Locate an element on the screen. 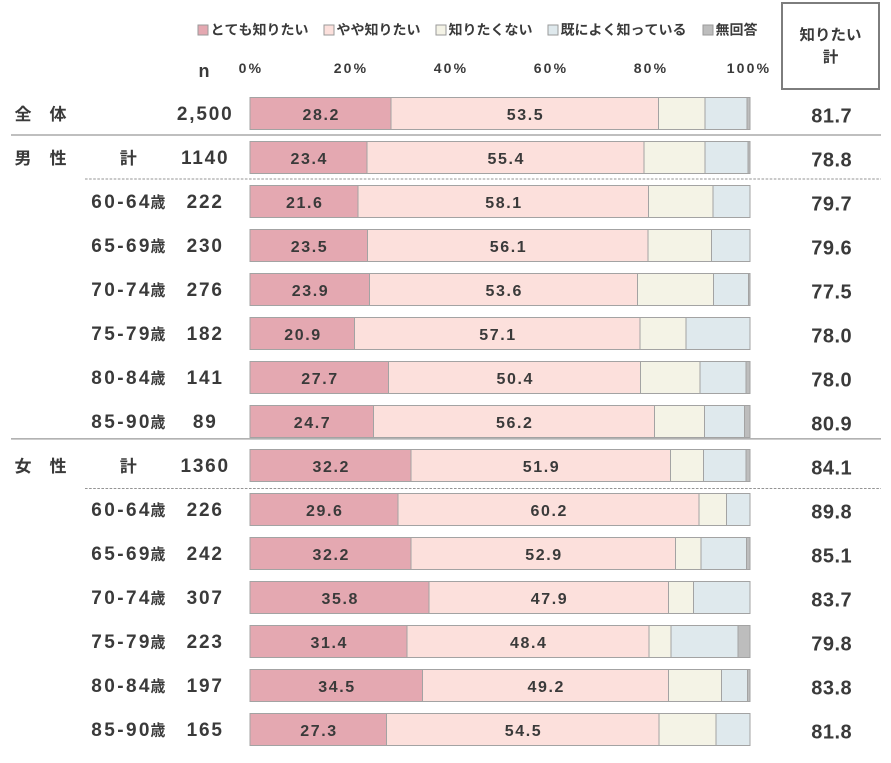 This screenshot has height=763, width=891. svg-text: 48.4 is located at coordinates (529, 643).